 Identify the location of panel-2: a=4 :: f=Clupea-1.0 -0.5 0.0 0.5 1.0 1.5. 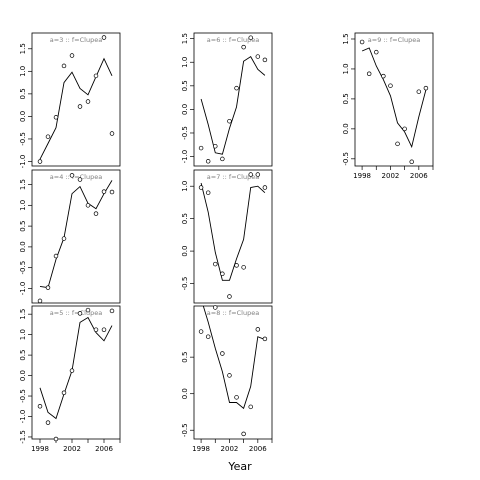
(70, 236).